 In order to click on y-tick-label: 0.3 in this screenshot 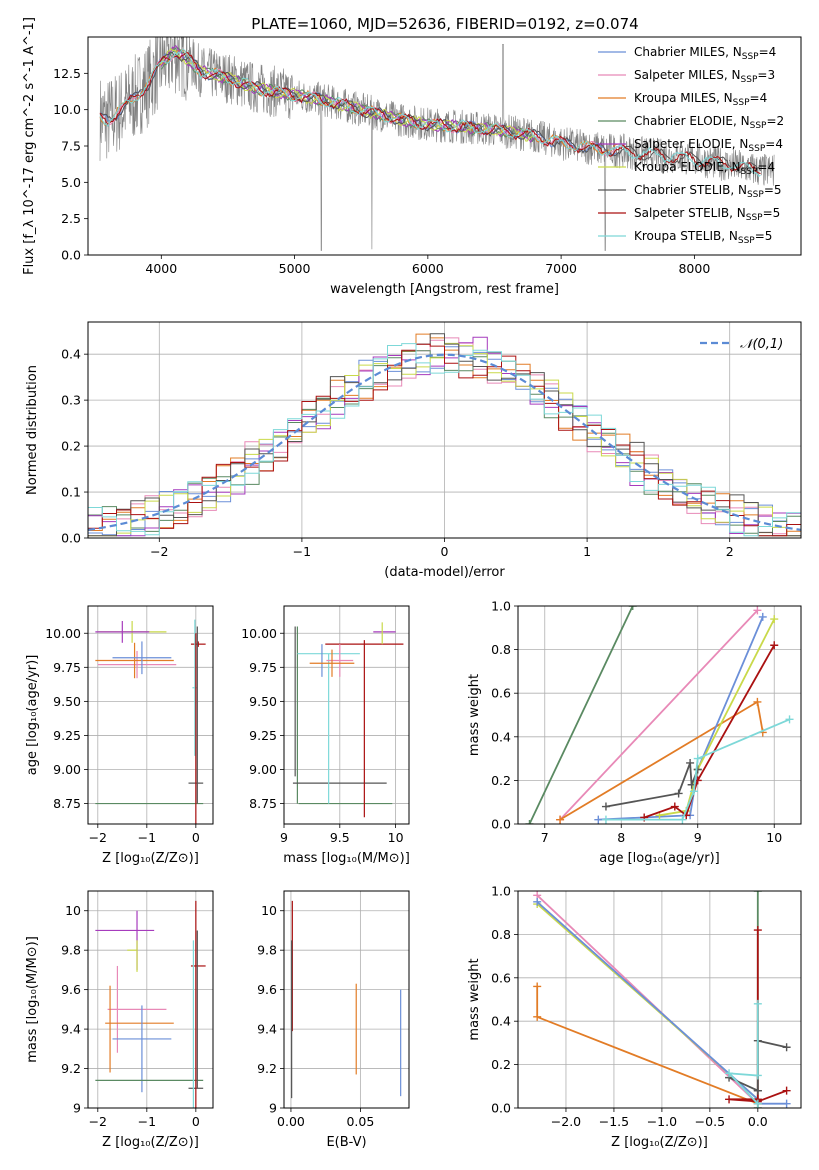, I will do `click(71, 400)`.